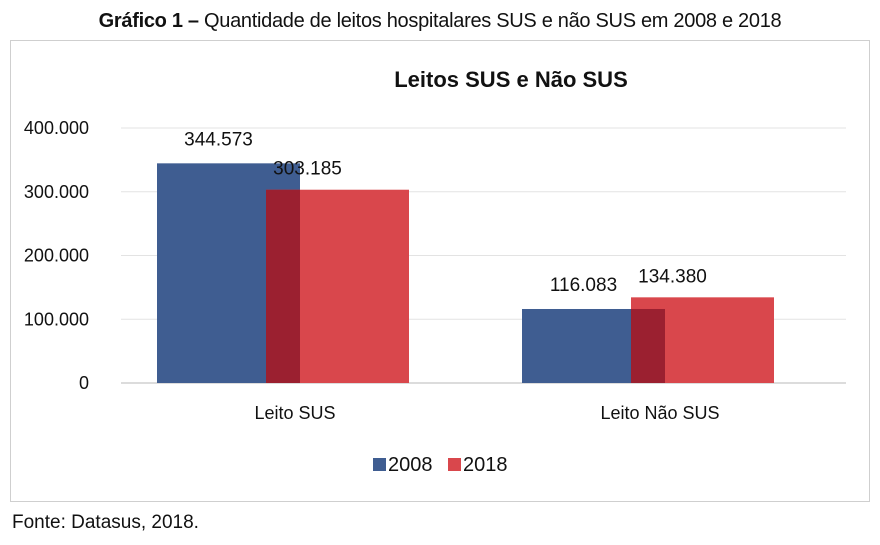 The image size is (880, 545). Describe the element at coordinates (410, 465) in the screenshot. I see `legend-label-2008: 2008` at that location.